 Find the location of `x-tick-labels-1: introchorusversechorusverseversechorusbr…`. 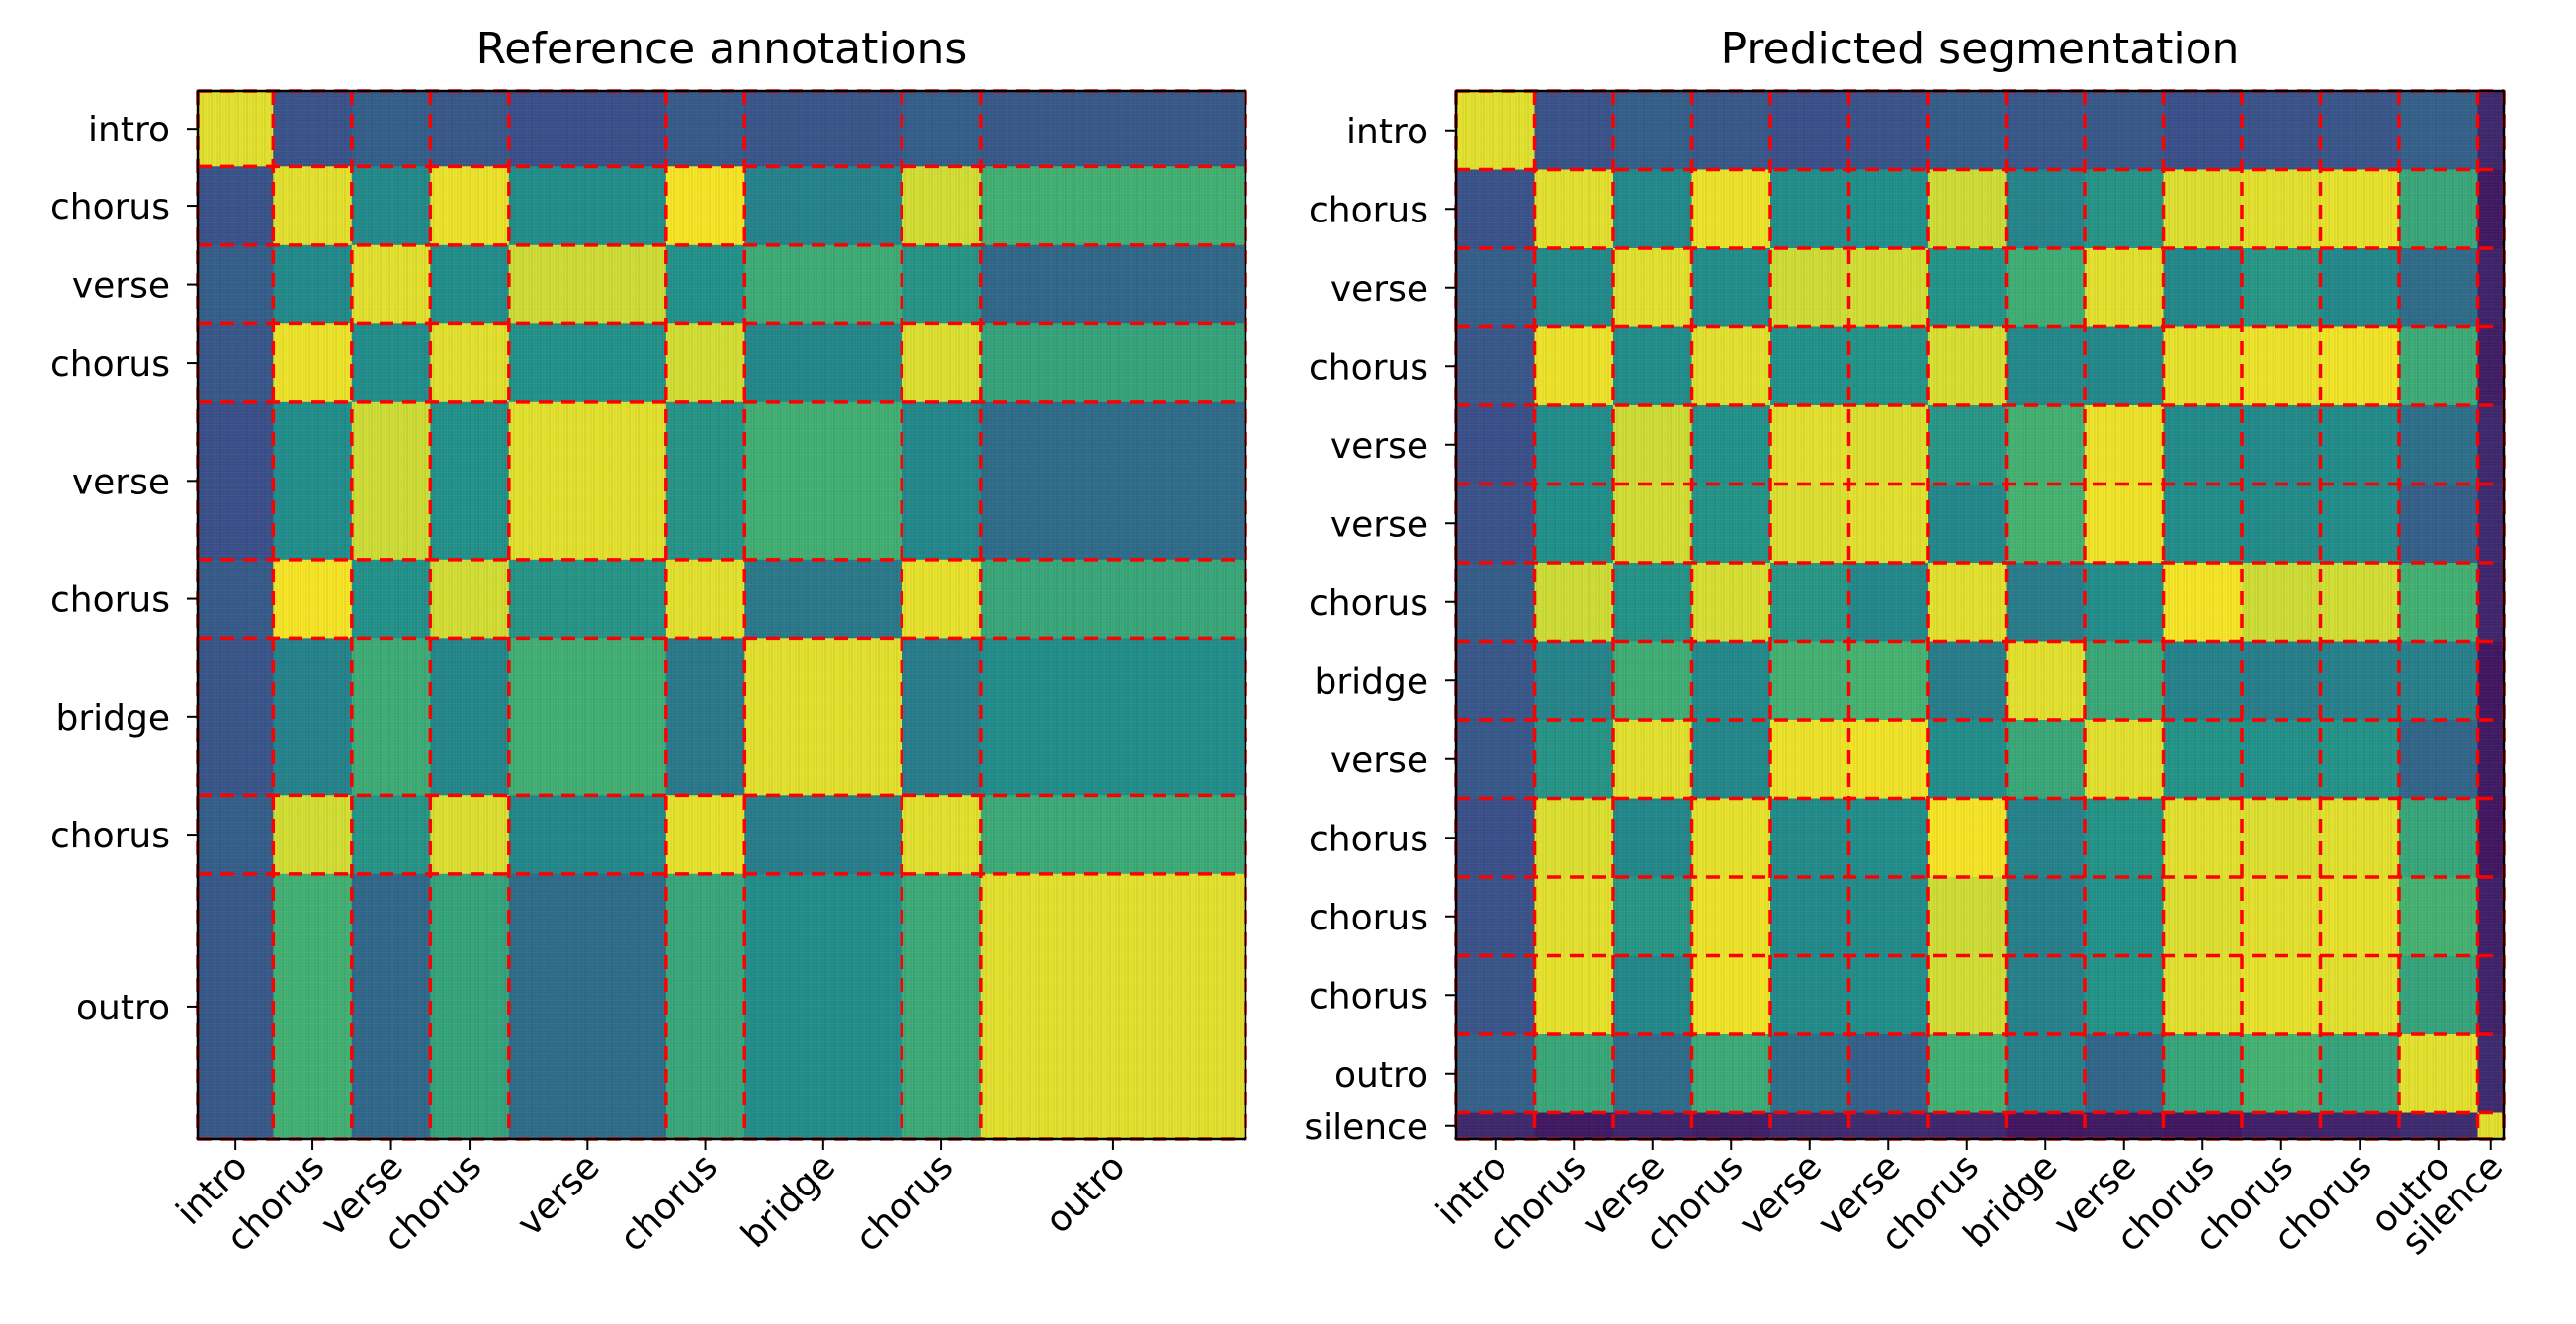

x-tick-labels-1: introchorusversechorusverseversechorusbr… is located at coordinates (1969, 1201).